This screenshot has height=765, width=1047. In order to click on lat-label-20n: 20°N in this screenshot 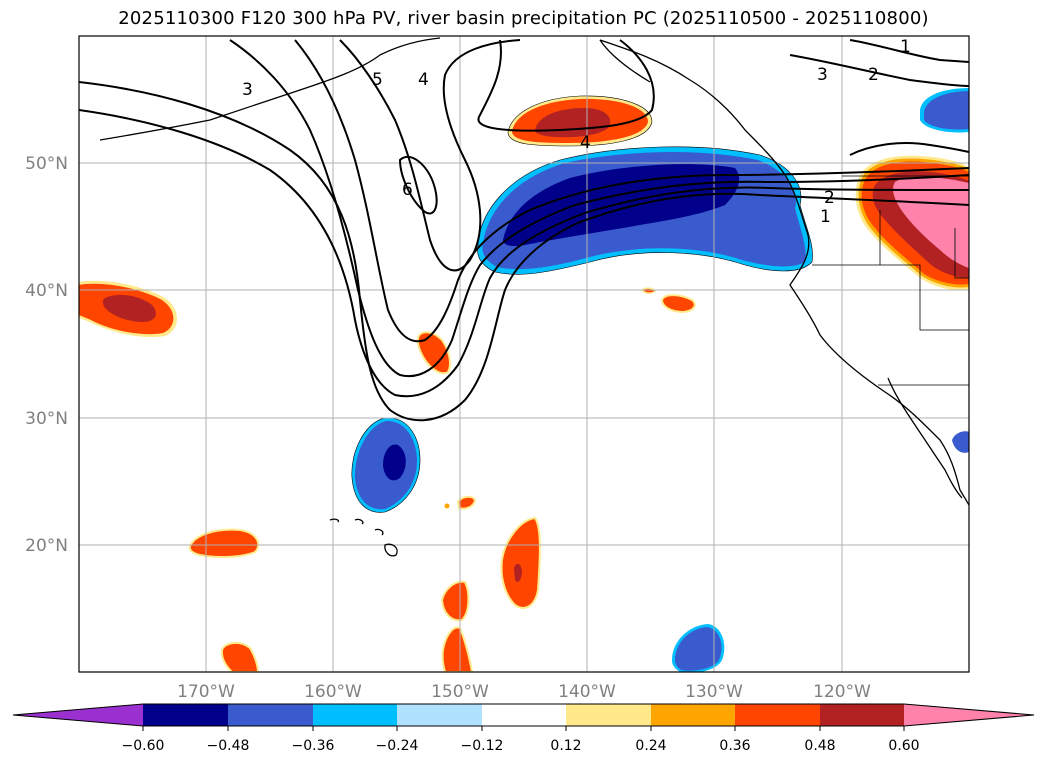, I will do `click(46, 546)`.